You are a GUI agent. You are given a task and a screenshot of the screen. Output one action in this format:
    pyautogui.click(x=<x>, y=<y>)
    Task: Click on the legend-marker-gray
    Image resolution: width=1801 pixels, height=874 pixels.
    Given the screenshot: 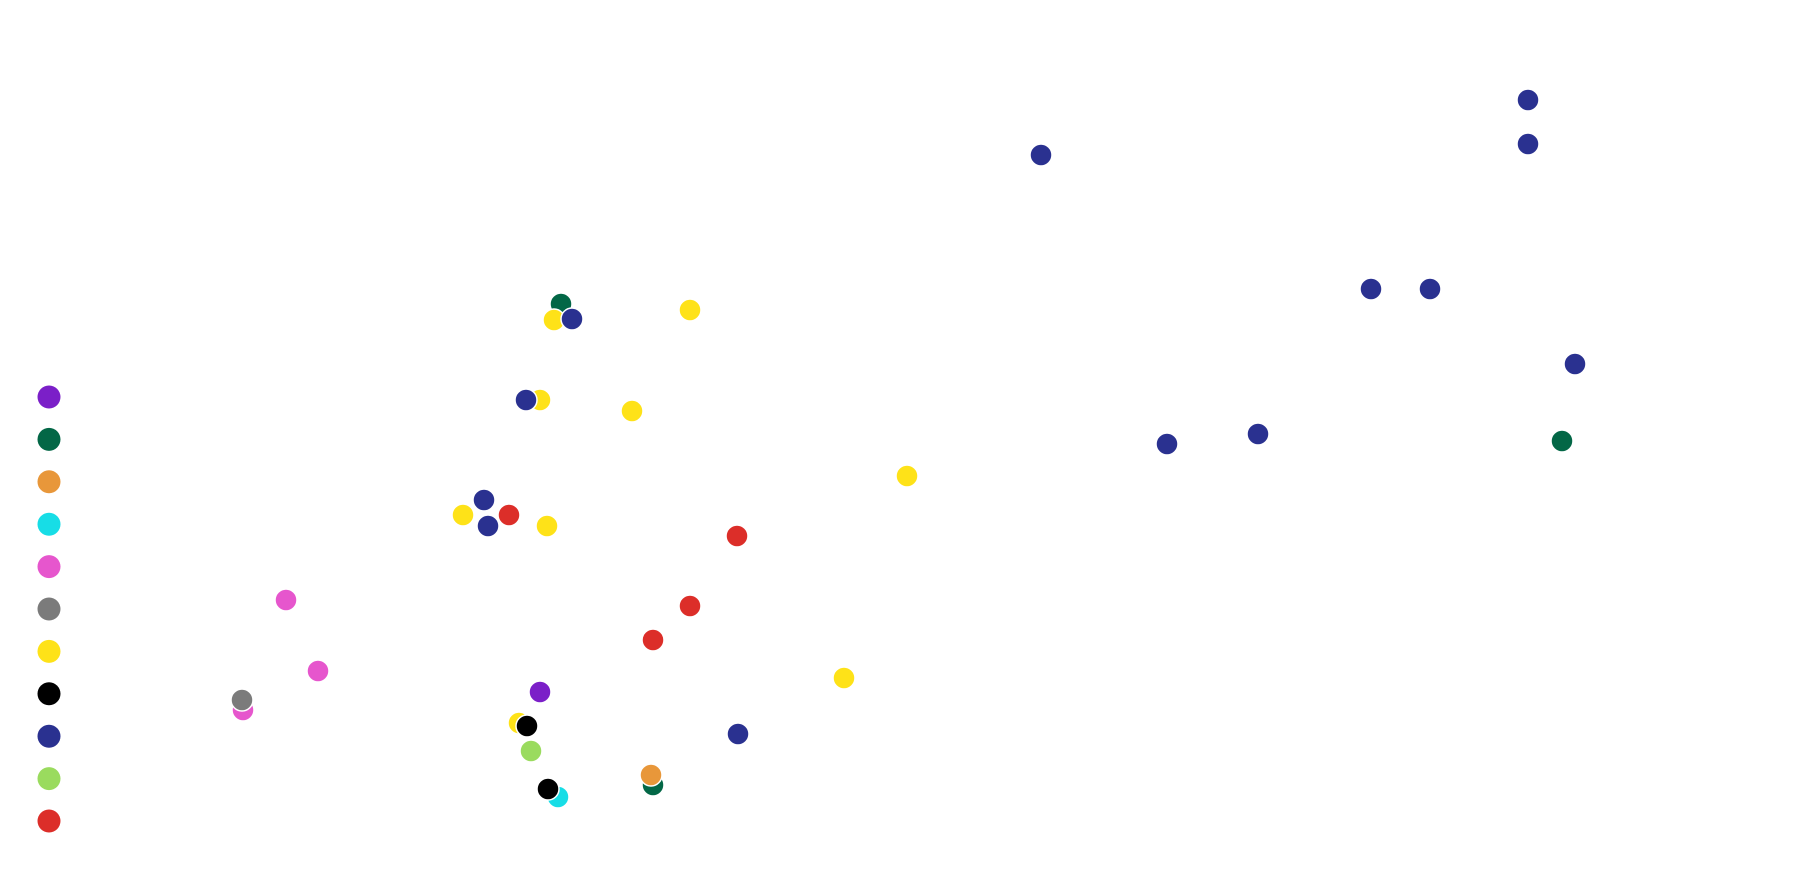 What is the action you would take?
    pyautogui.click(x=49, y=609)
    